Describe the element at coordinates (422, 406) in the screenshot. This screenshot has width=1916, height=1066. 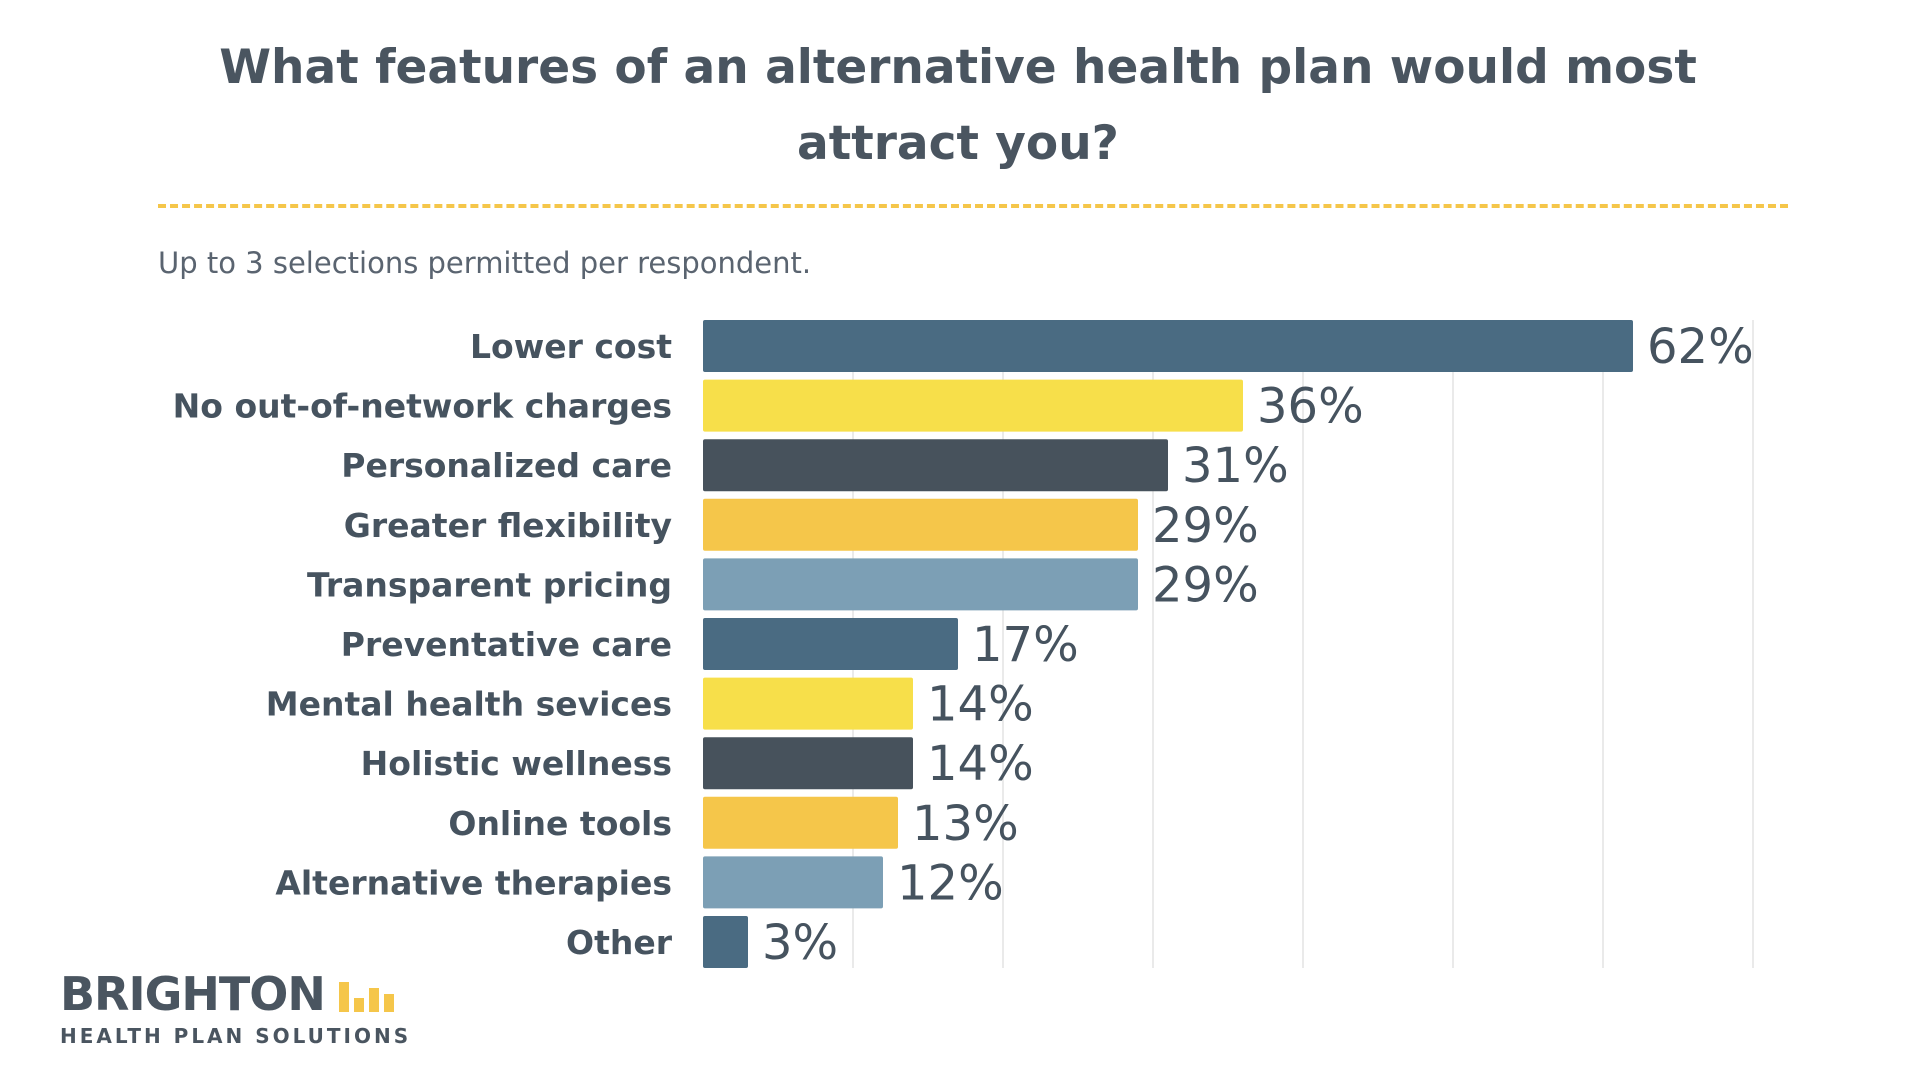
I see `category-label: No out-of-network charges` at that location.